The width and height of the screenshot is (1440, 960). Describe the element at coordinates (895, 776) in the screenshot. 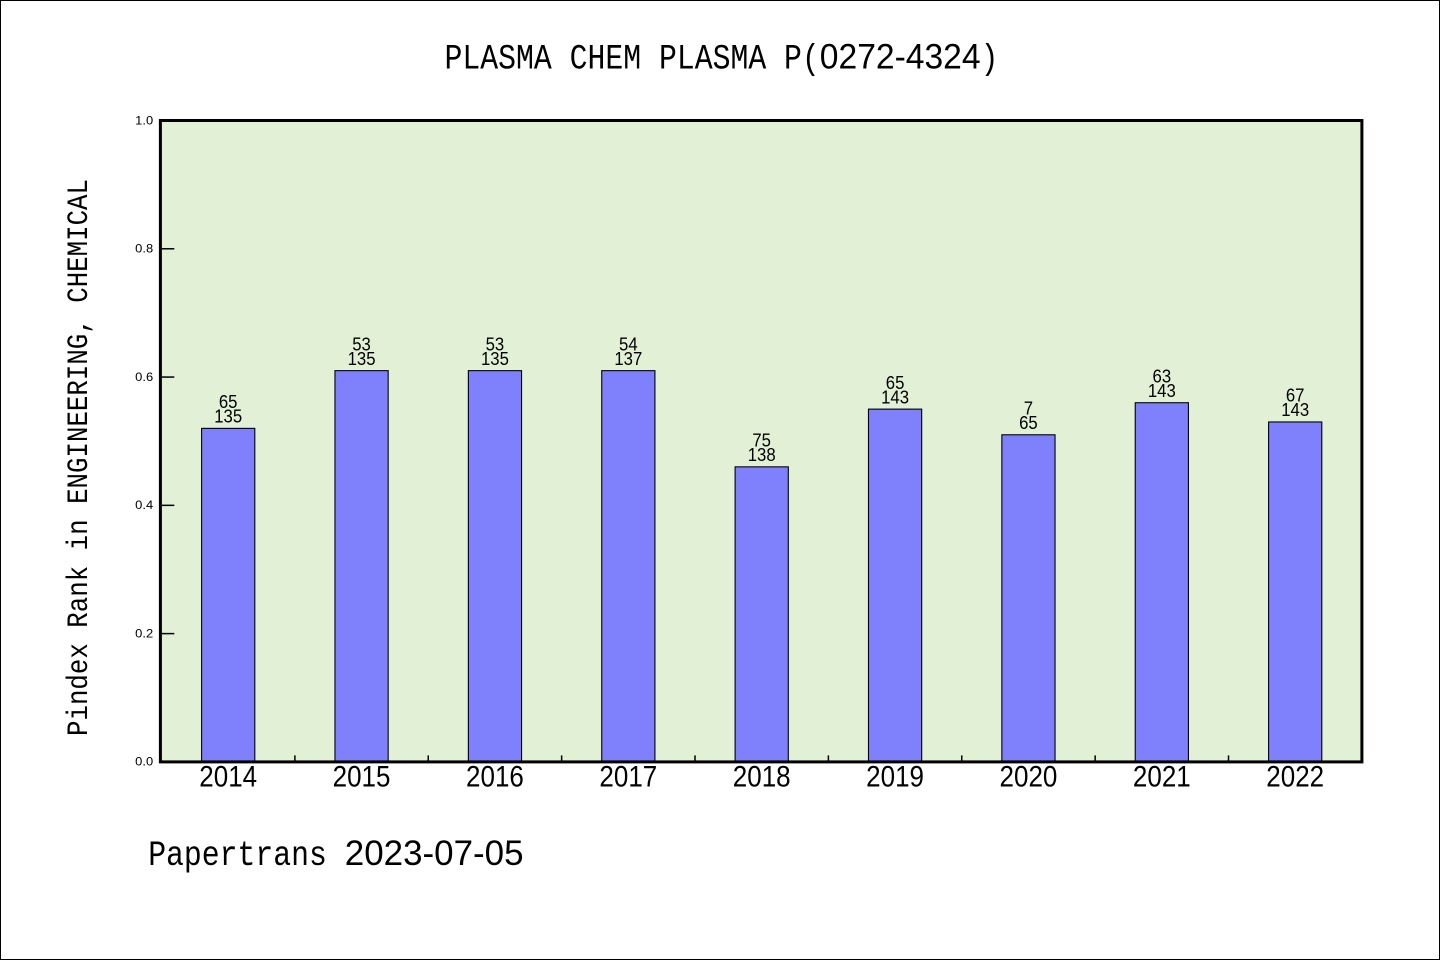

I see `svg-text: 2019` at that location.